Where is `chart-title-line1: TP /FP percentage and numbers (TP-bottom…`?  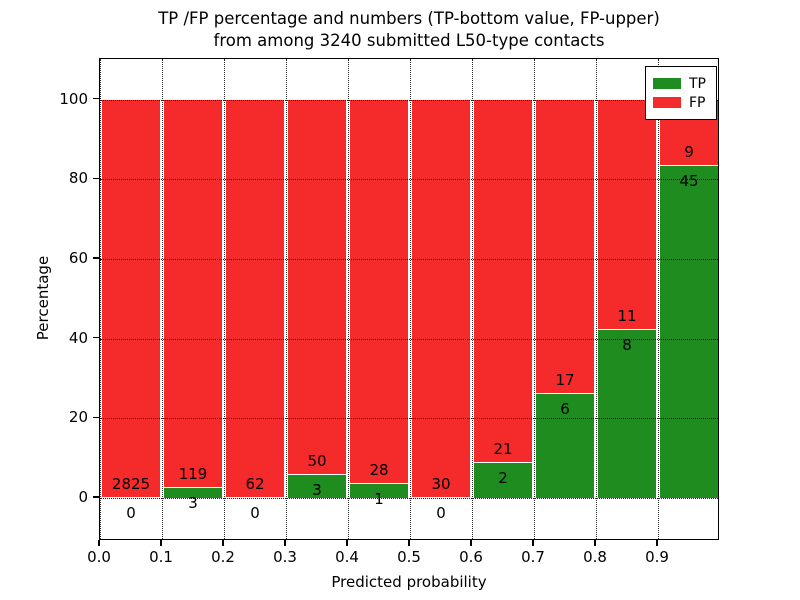
chart-title-line1: TP /FP percentage and numbers (TP-bottom… is located at coordinates (409, 18).